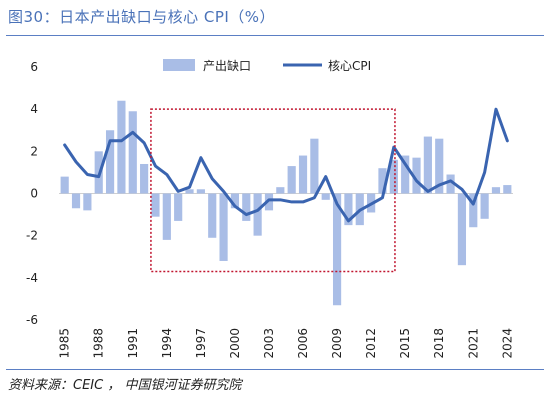 This screenshot has width=550, height=402. Describe the element at coordinates (32, 320) in the screenshot. I see `y-tick-label: -6` at that location.